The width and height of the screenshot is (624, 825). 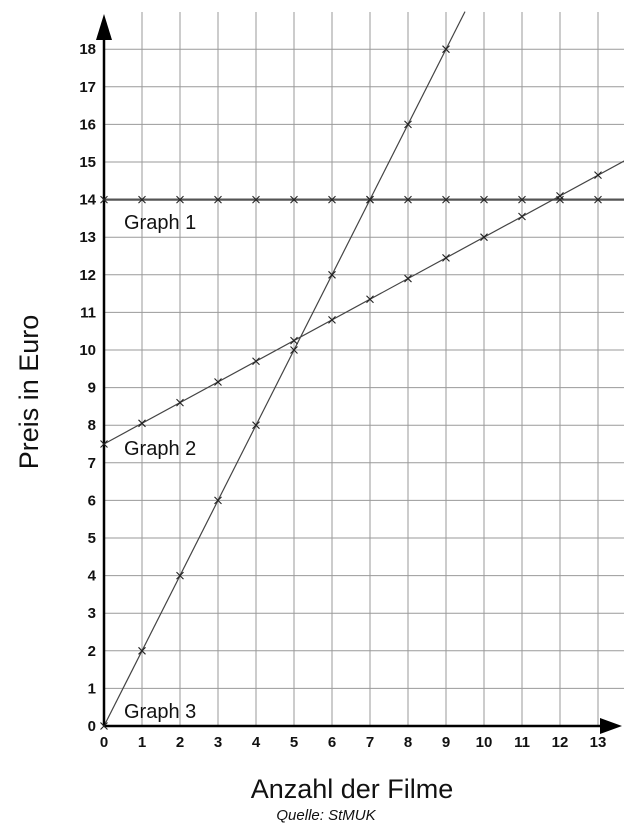 I want to click on x-tick-labels: 0 1 2 3 4 5 6 7 8 9 10 11 12 13, so click(x=353, y=742).